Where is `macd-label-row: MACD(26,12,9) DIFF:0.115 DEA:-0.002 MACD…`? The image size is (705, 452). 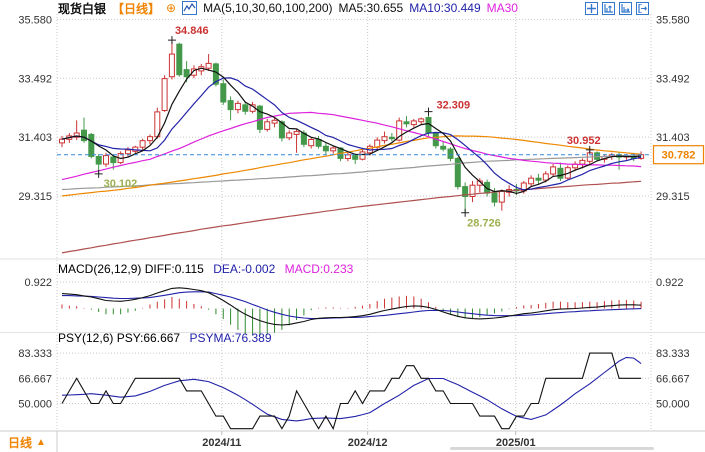
macd-label-row: MACD(26,12,9) DIFF:0.115 DEA:-0.002 MACD… is located at coordinates (205, 269).